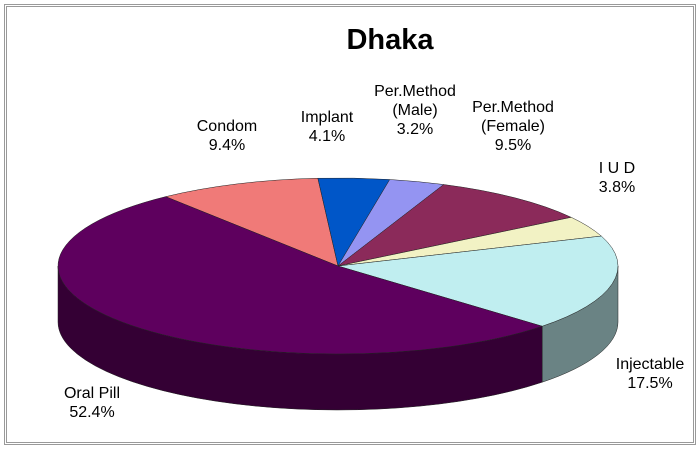  I want to click on slice-value: 3.2%, so click(415, 129).